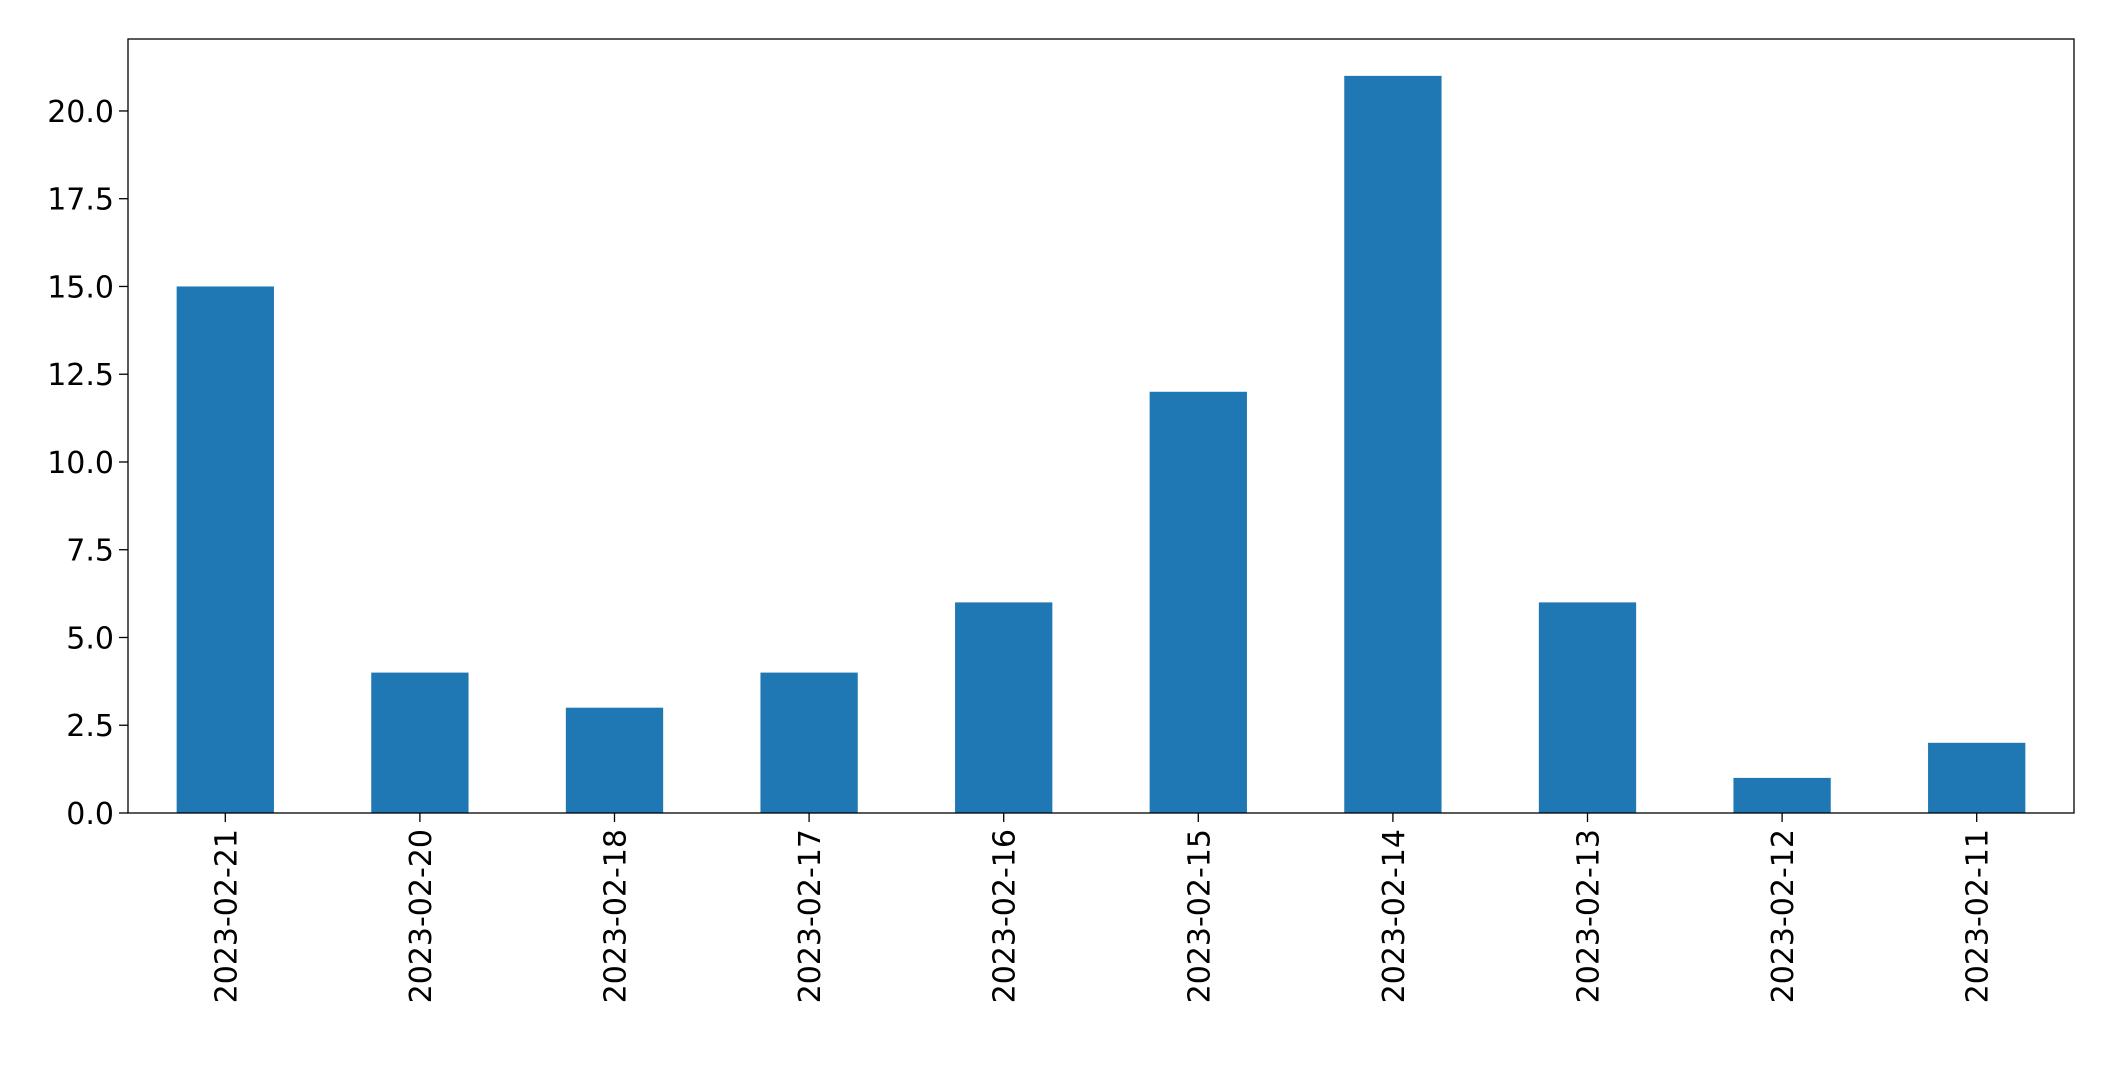  What do you see at coordinates (1783, 916) in the screenshot?
I see `x-tick-label: 2023-02-12` at bounding box center [1783, 916].